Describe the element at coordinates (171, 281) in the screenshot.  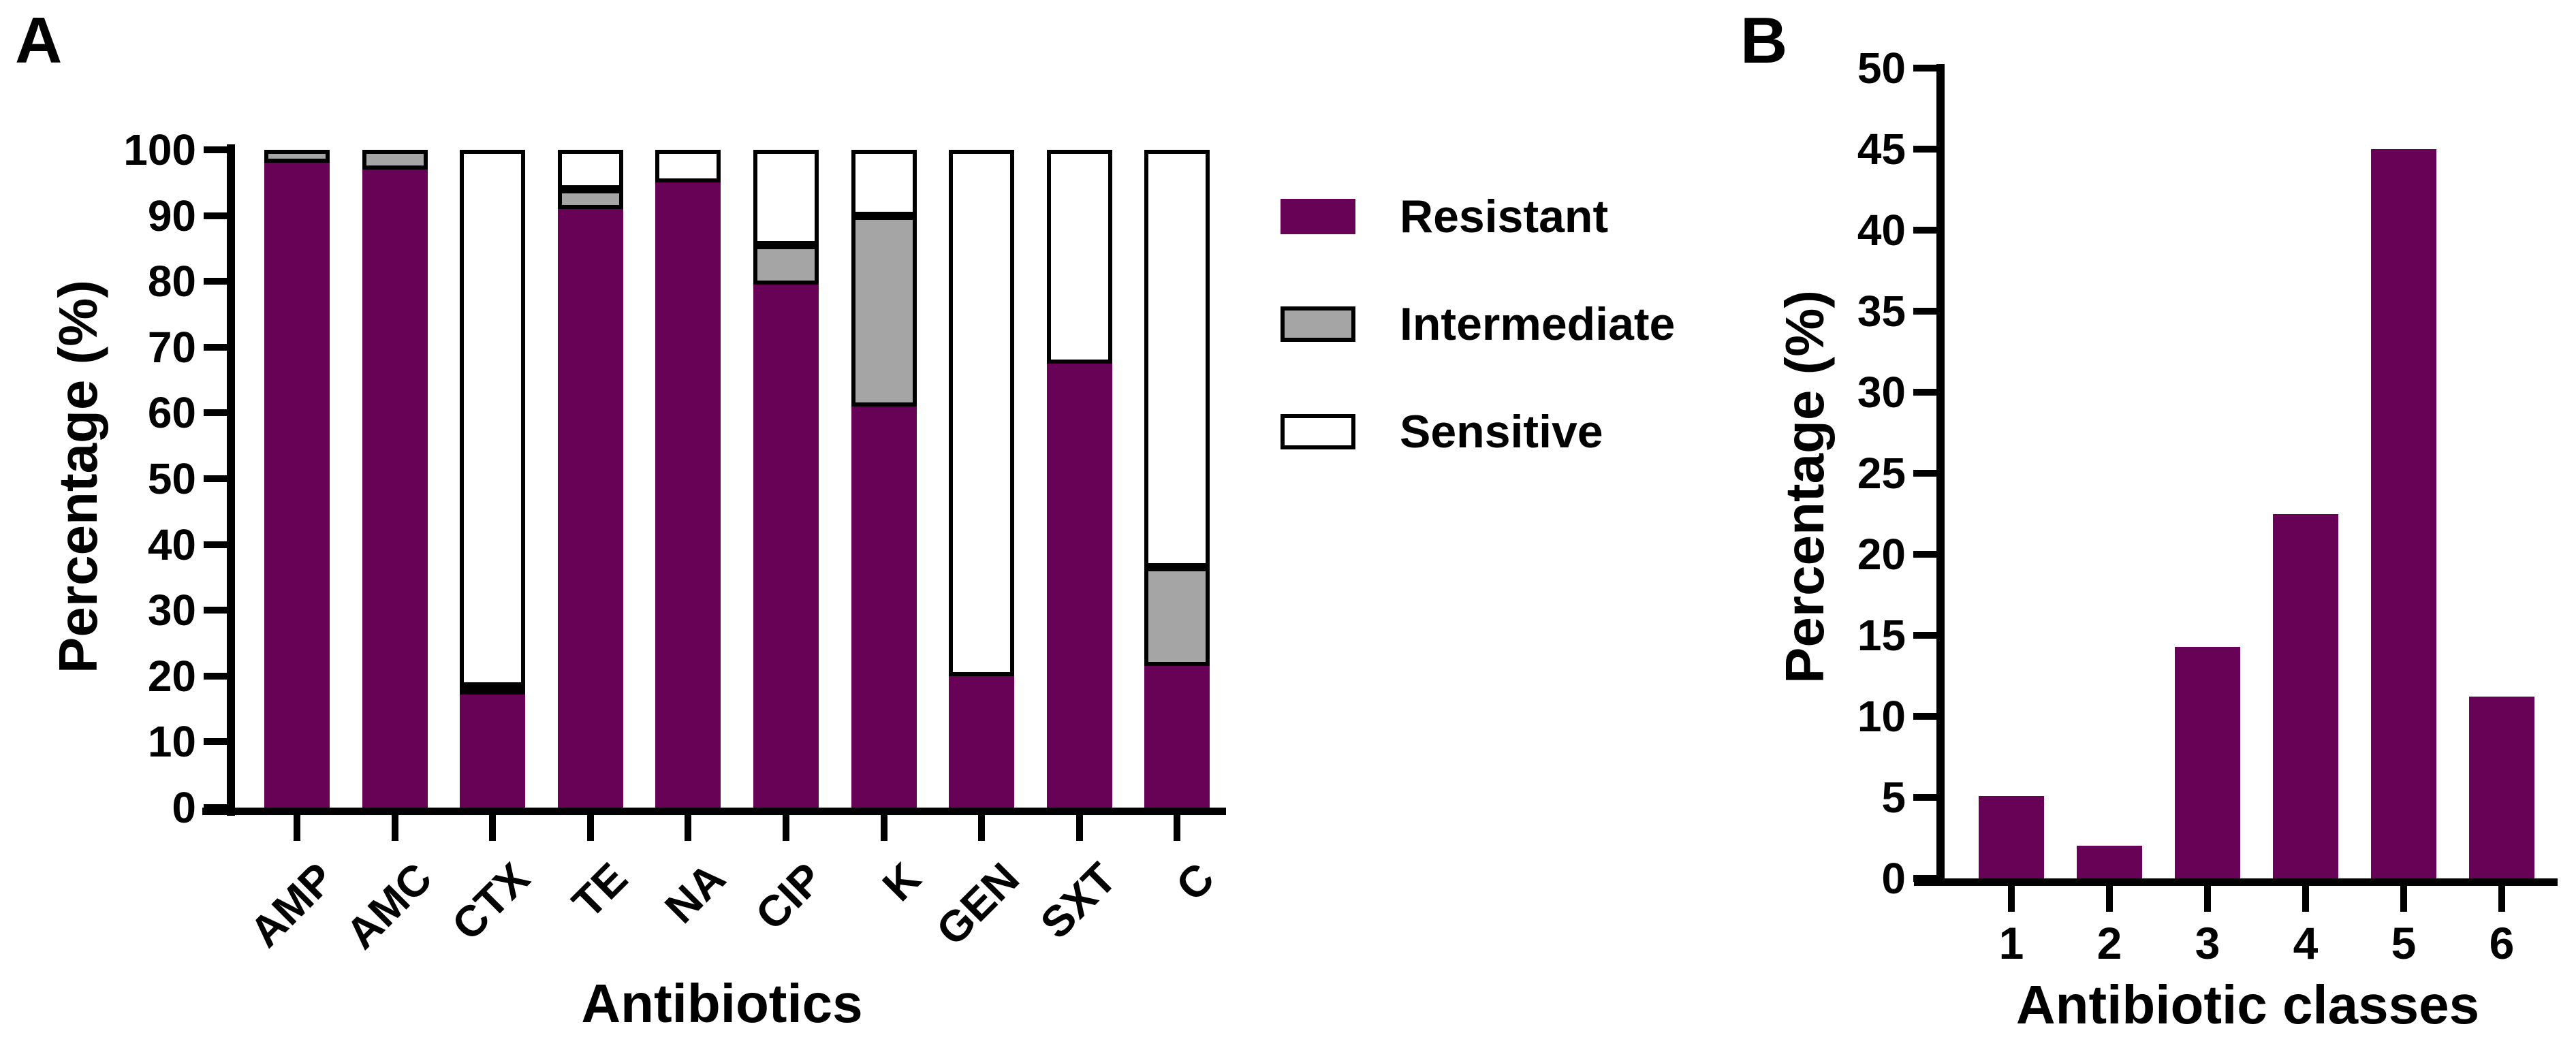
I see `panel-a-y-tick-label: 80` at that location.